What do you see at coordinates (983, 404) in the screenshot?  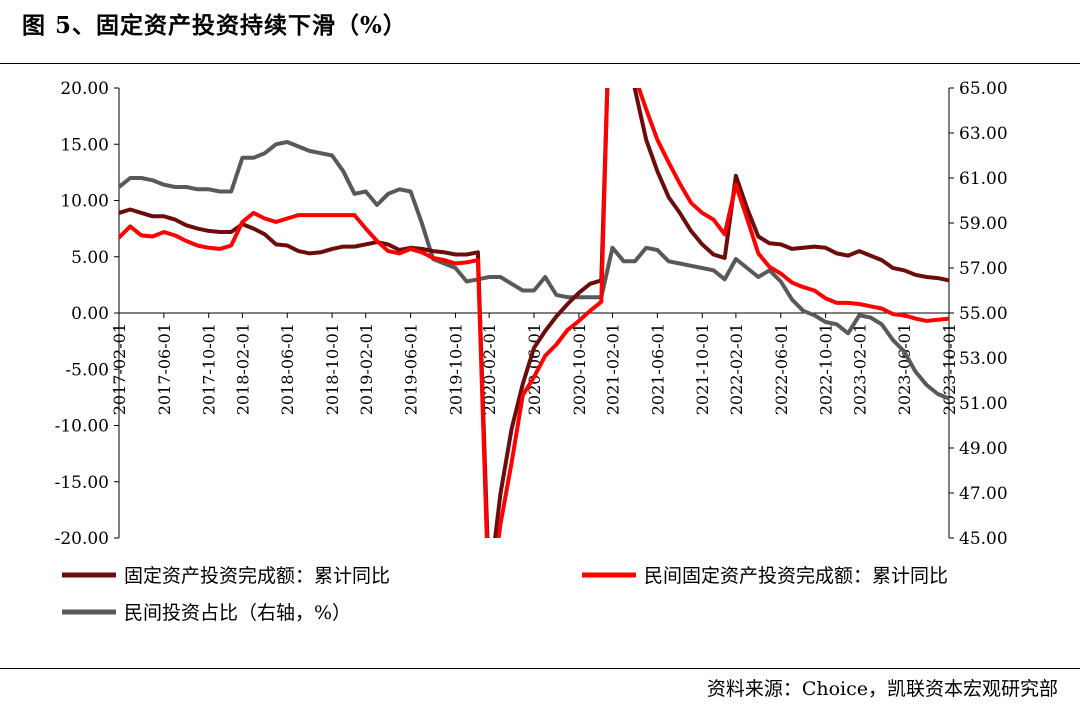 I see `right-y-tick-label: 51.00` at bounding box center [983, 404].